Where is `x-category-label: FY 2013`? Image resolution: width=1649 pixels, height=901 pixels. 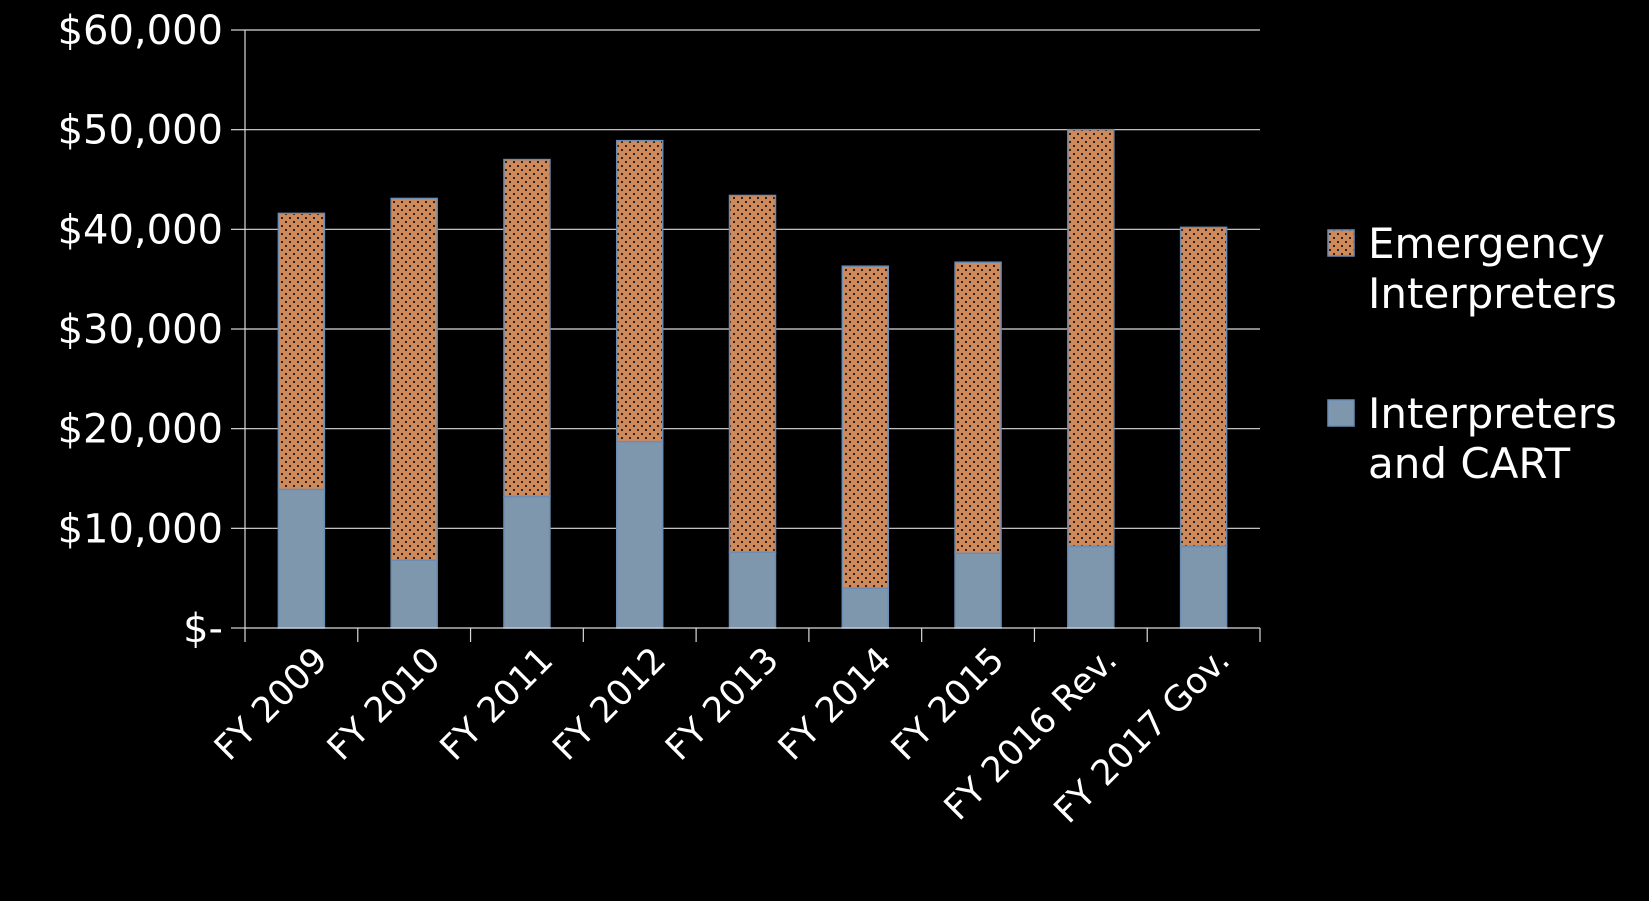
x-category-label: FY 2013 is located at coordinates (722, 704).